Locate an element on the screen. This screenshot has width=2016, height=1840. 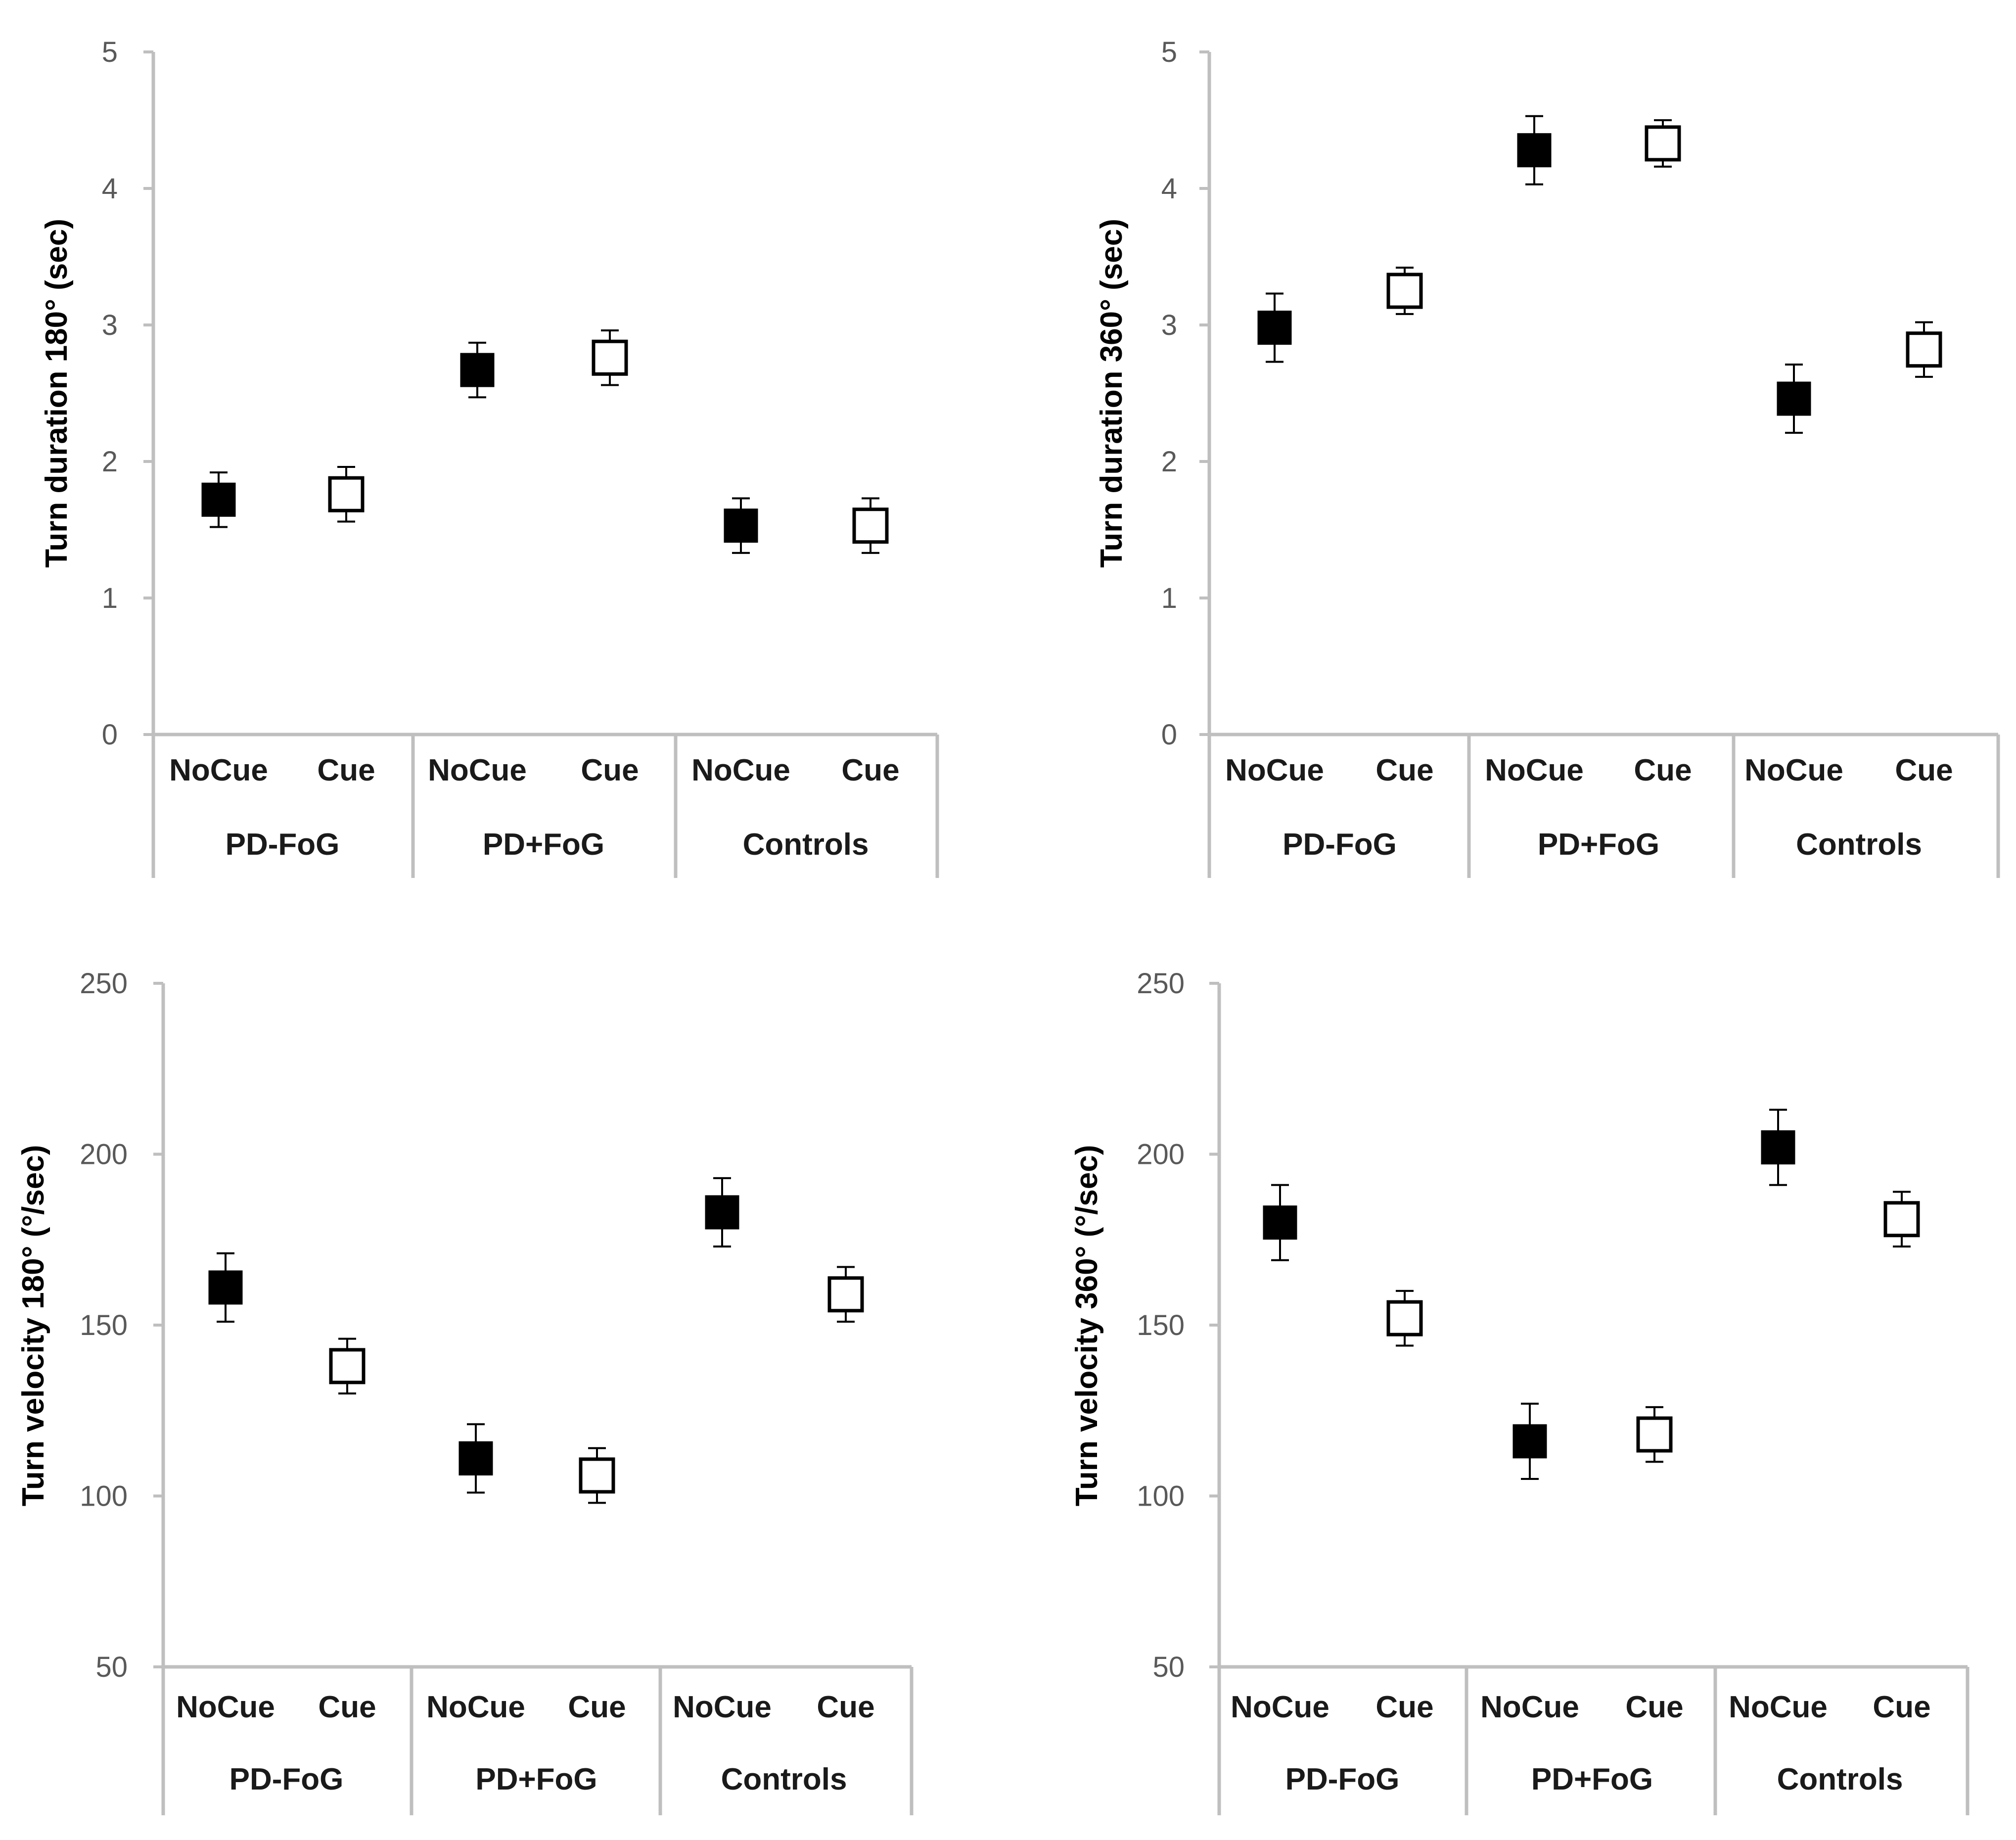
y-axis-title: Turn velocity 180° (°/sec) is located at coordinates (33, 1326).